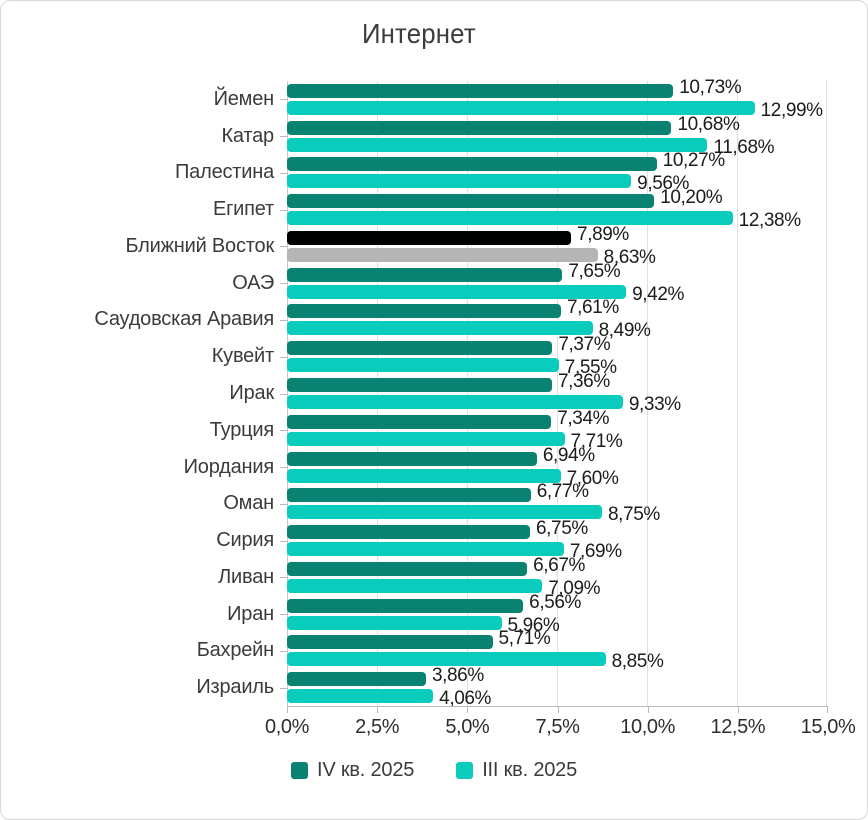  I want to click on bar-line: 4,06%, so click(557, 698).